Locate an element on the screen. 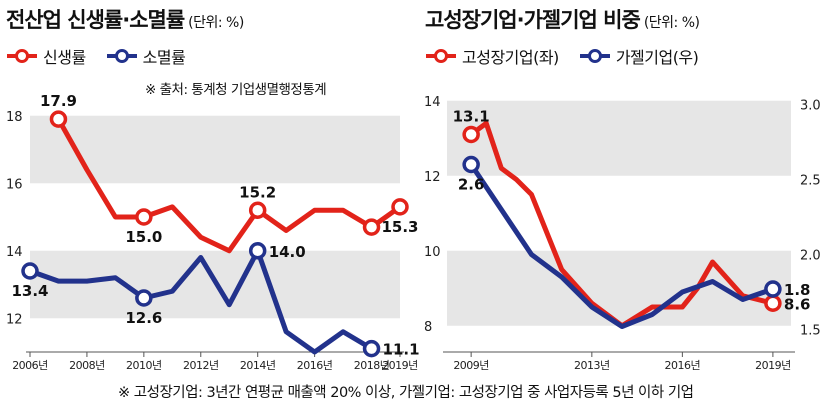  left-title-text: 전산업 신생률·소멸률 is located at coordinates (95, 20).